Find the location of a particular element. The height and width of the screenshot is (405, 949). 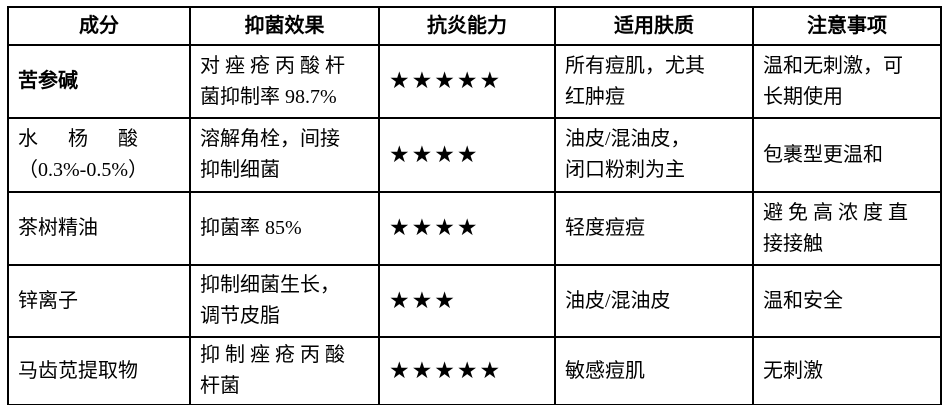

cell-skin-type: 所有痘肌，尤其 红肿痘 is located at coordinates (654, 81).